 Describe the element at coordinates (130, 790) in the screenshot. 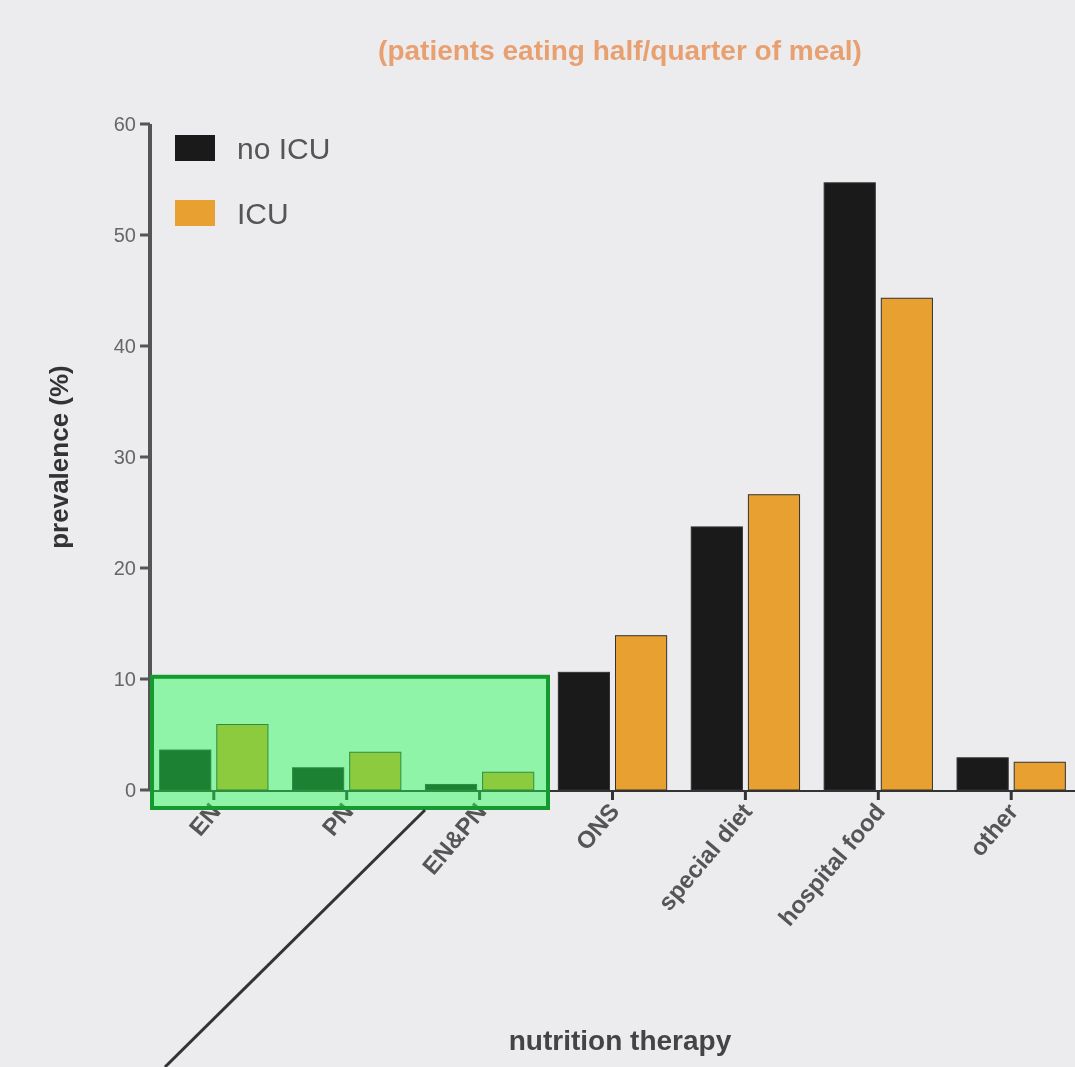

I see `y-tick-label: 0` at that location.